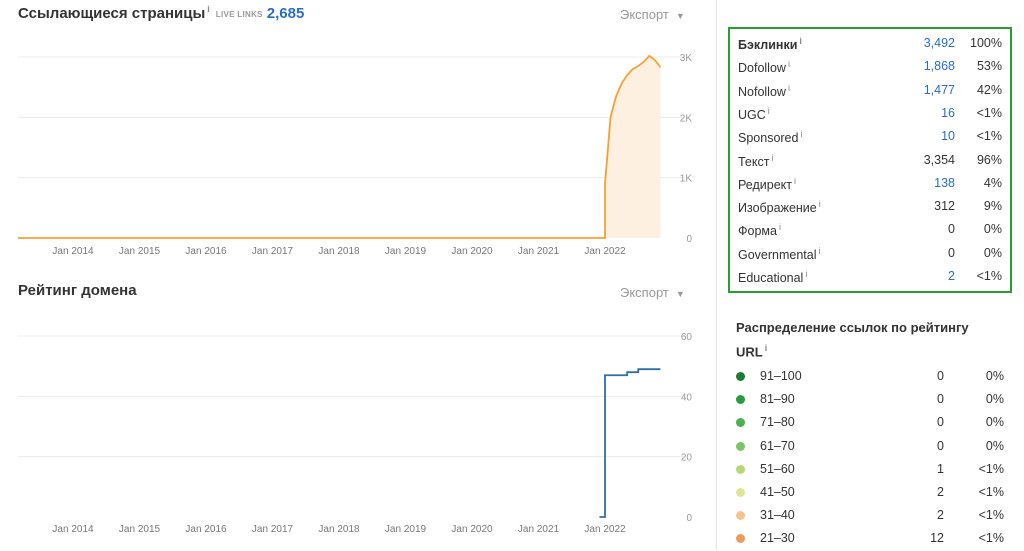  What do you see at coordinates (764, 67) in the screenshot?
I see `stats-label: Dofollow i` at bounding box center [764, 67].